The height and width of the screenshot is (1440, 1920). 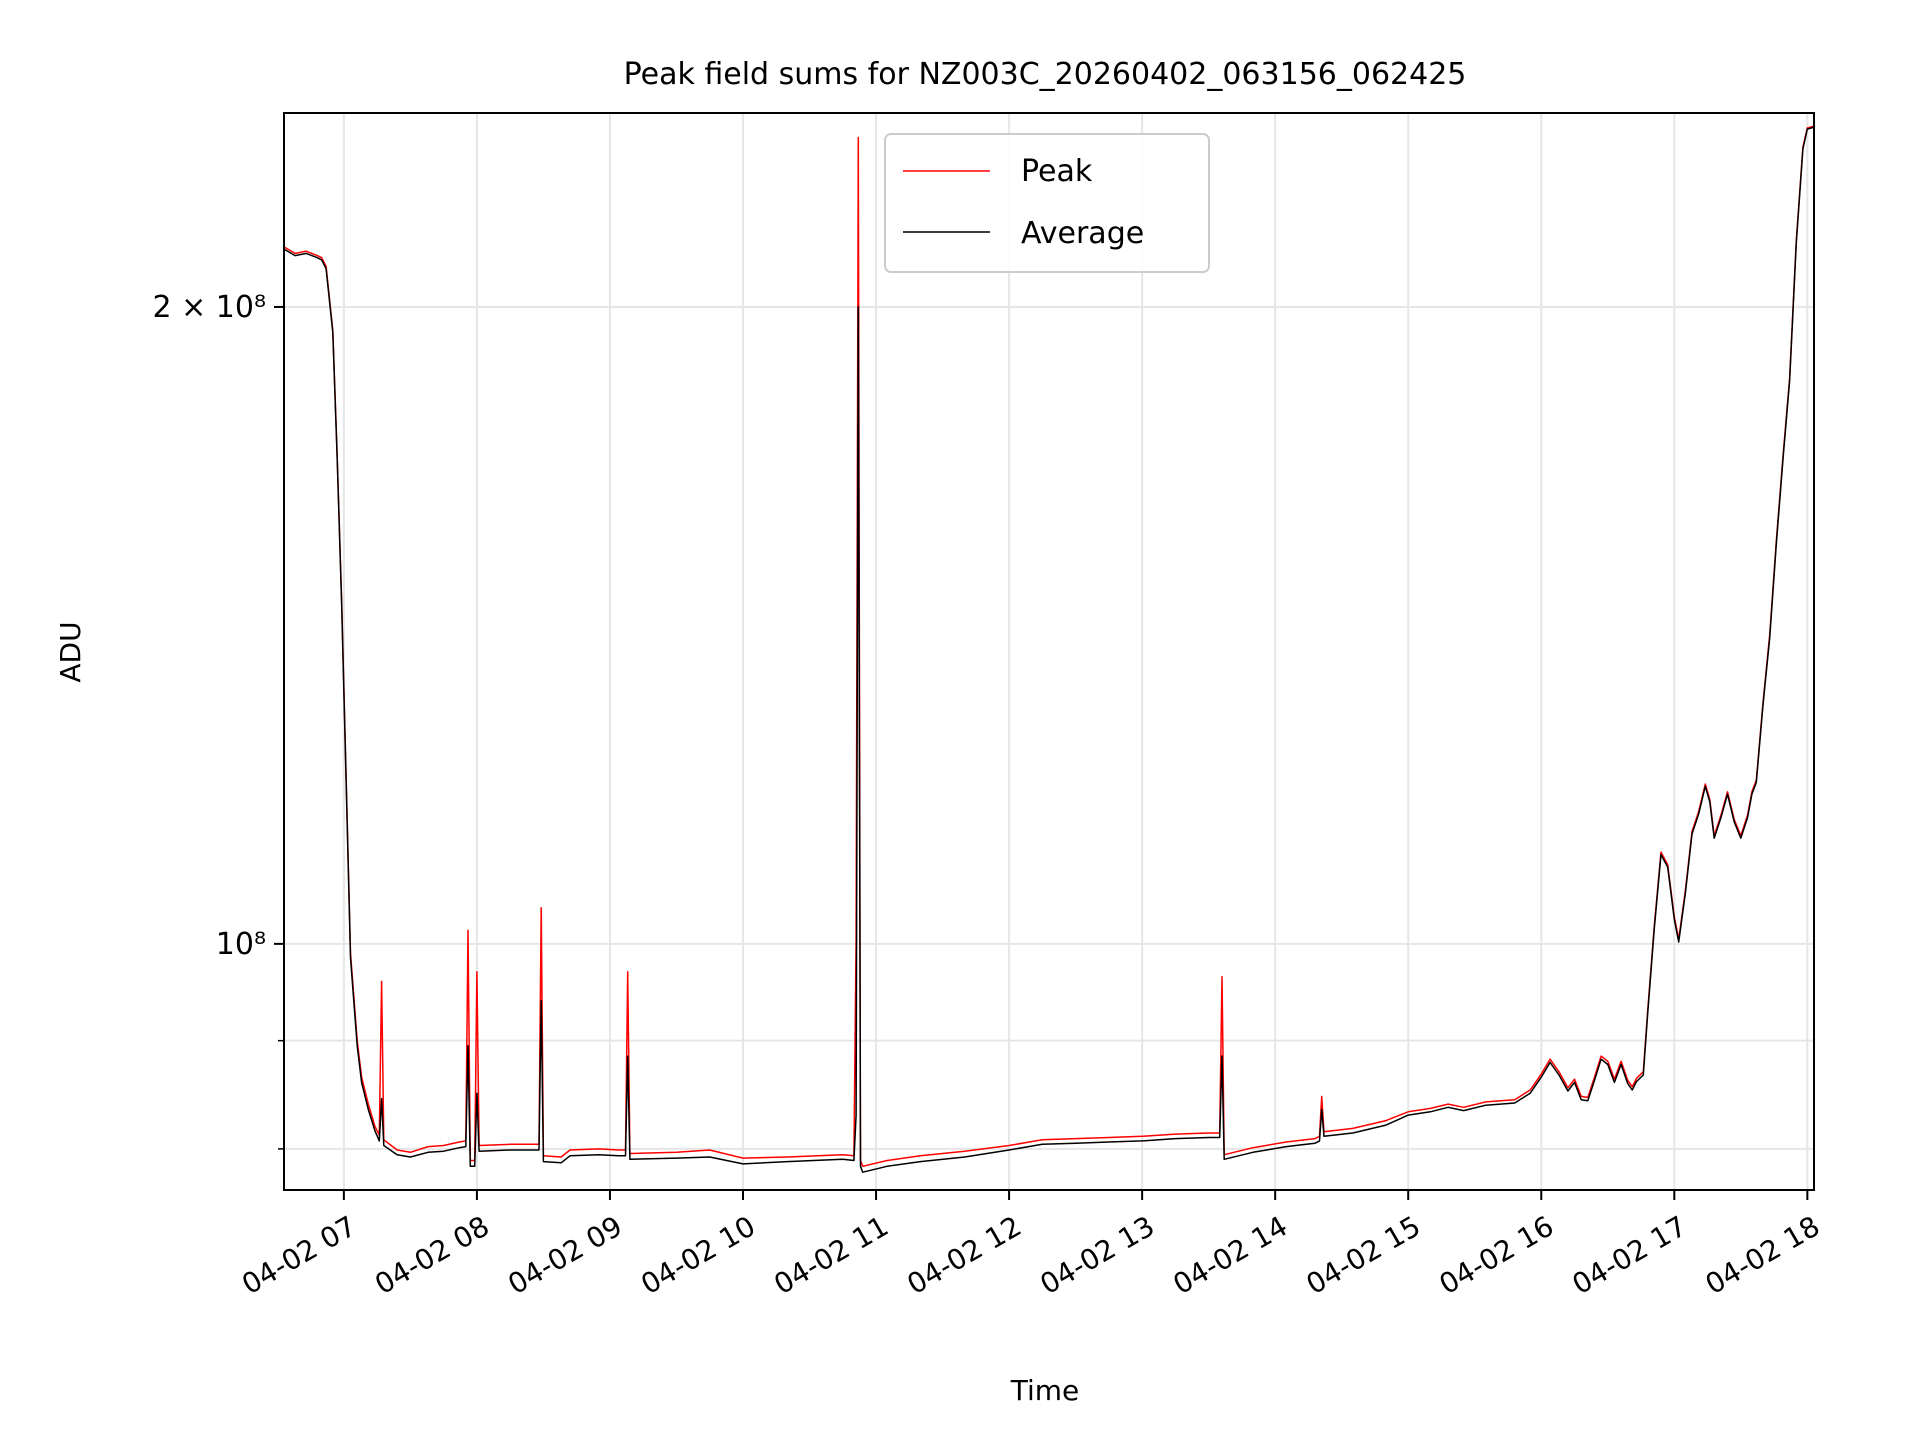 What do you see at coordinates (241, 944) in the screenshot?
I see `y-tick-label: 10⁸` at bounding box center [241, 944].